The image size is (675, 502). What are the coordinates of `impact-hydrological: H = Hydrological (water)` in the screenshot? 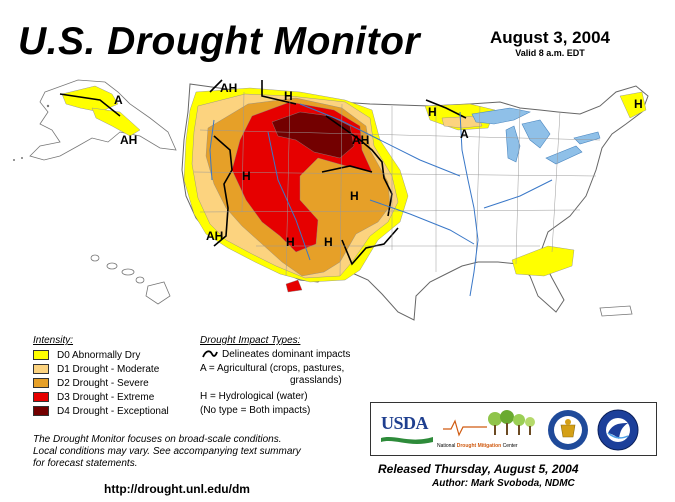 It's located at (254, 396).